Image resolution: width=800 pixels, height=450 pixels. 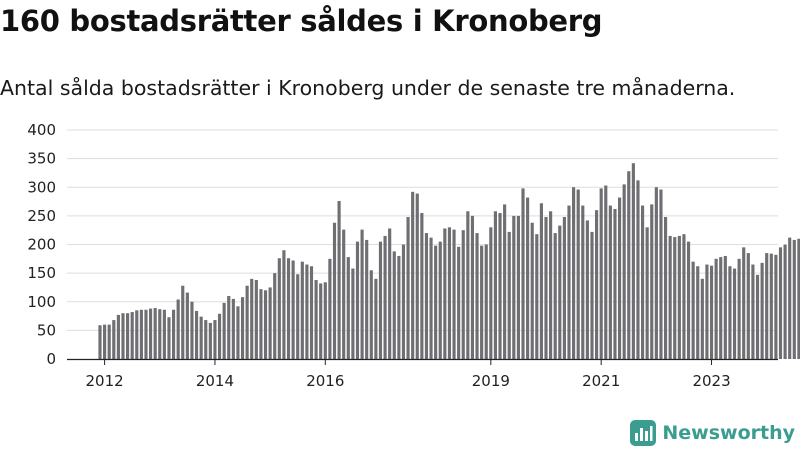 What do you see at coordinates (41, 216) in the screenshot?
I see `y-tick-label: 250` at bounding box center [41, 216].